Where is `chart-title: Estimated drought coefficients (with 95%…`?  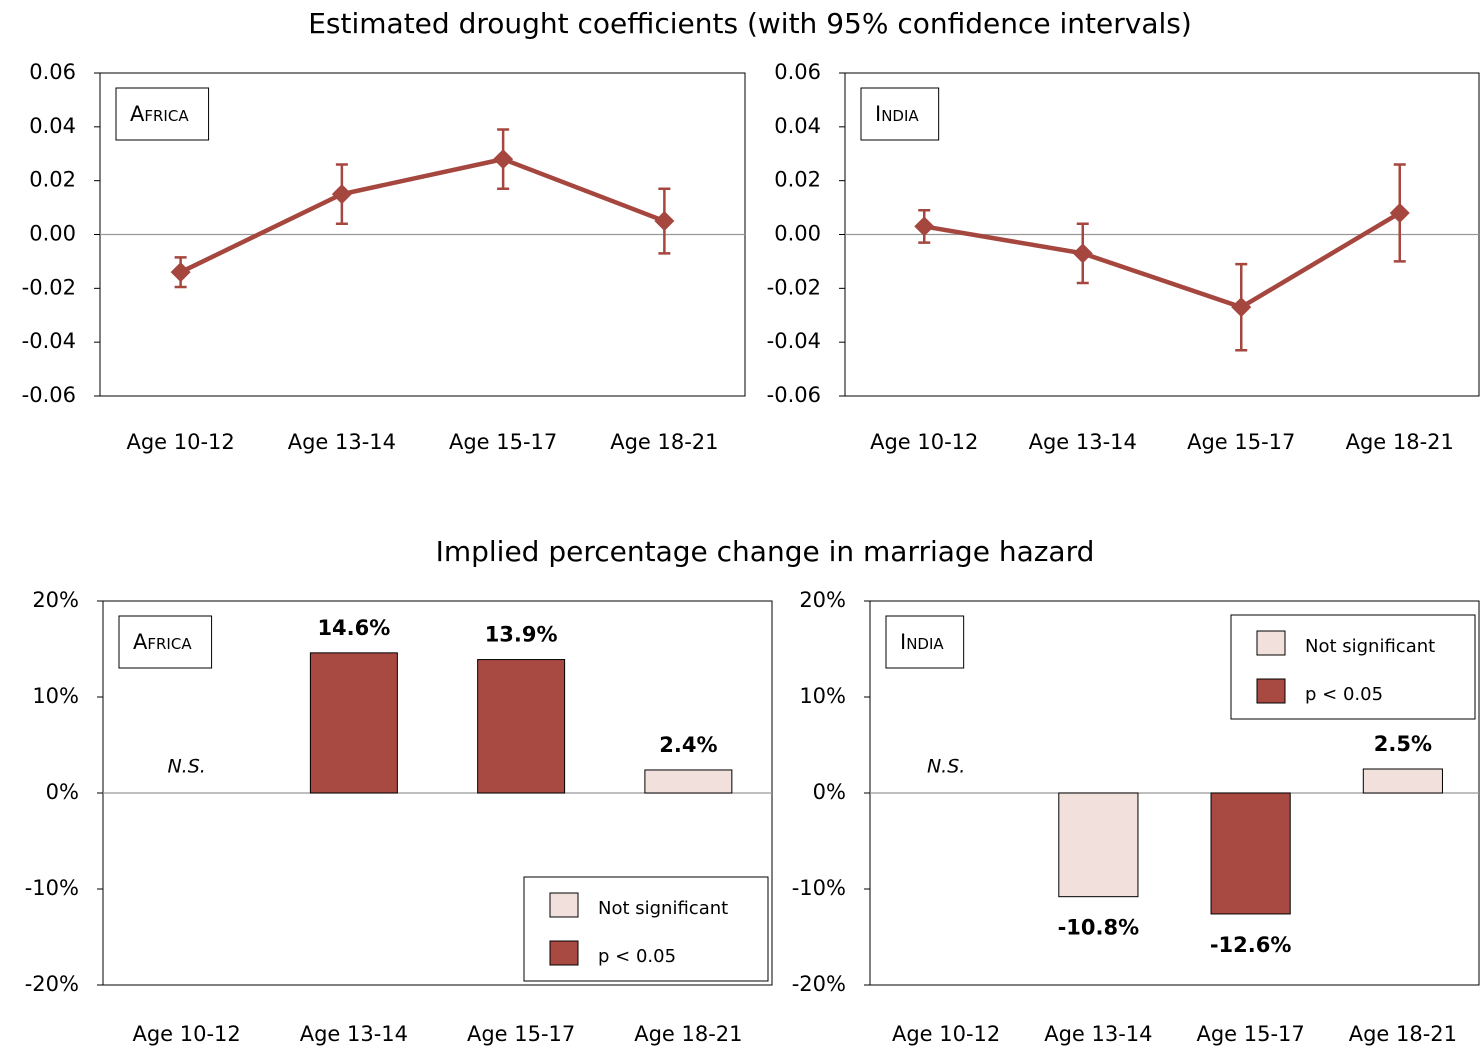 chart-title: Estimated drought coefficients (with 95%… is located at coordinates (750, 23).